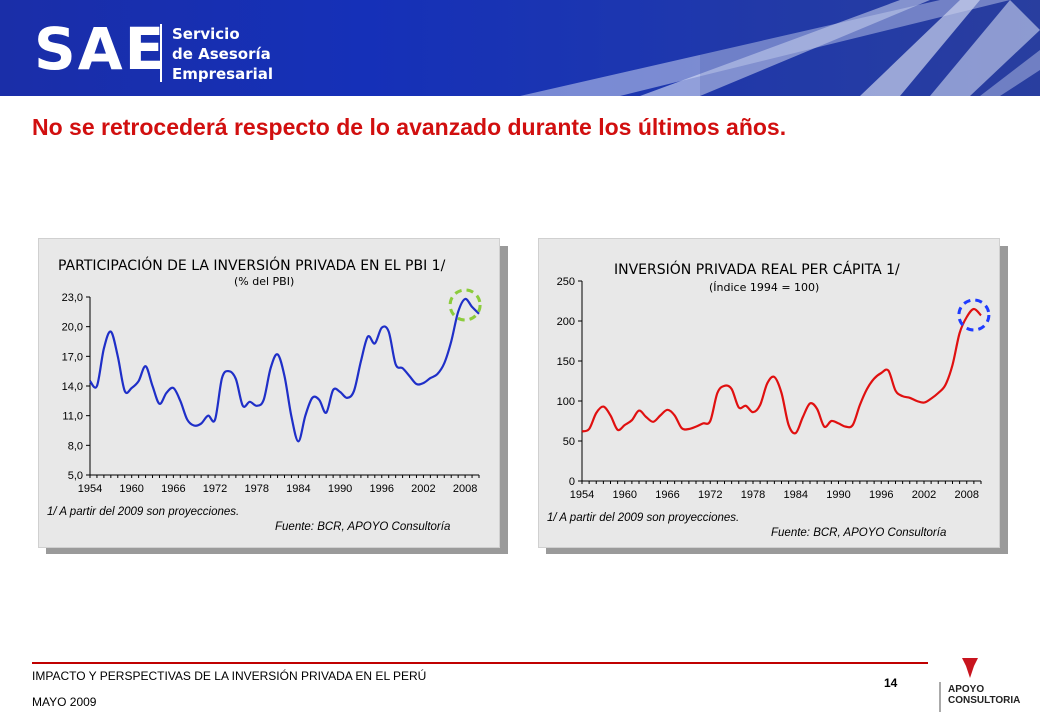 Image resolution: width=1040 pixels, height=720 pixels. What do you see at coordinates (566, 402) in the screenshot?
I see `y-tick-label: 100` at bounding box center [566, 402].